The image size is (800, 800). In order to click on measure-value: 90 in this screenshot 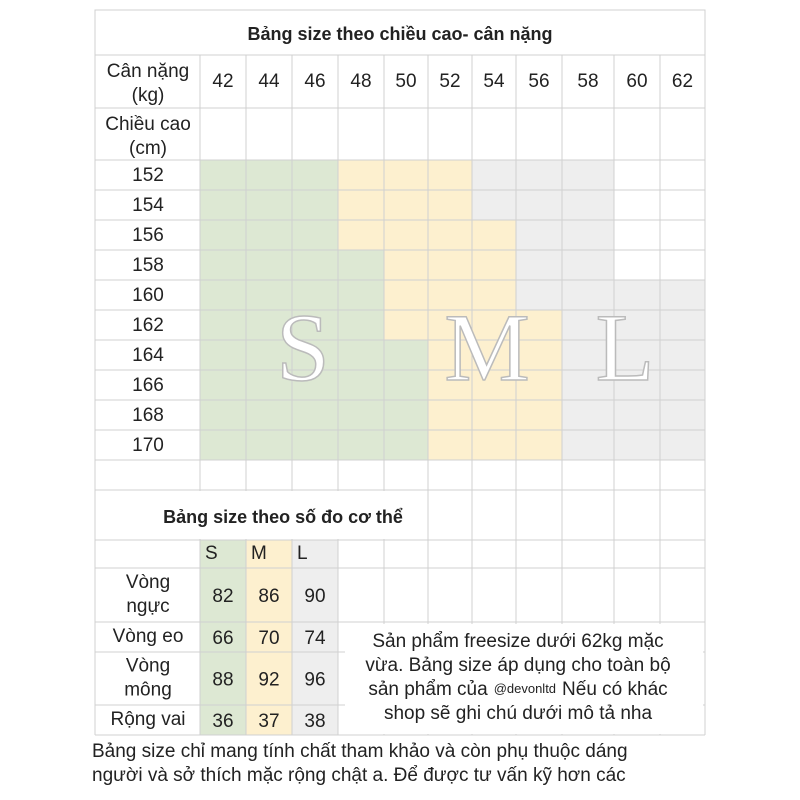, I will do `click(314, 596)`.